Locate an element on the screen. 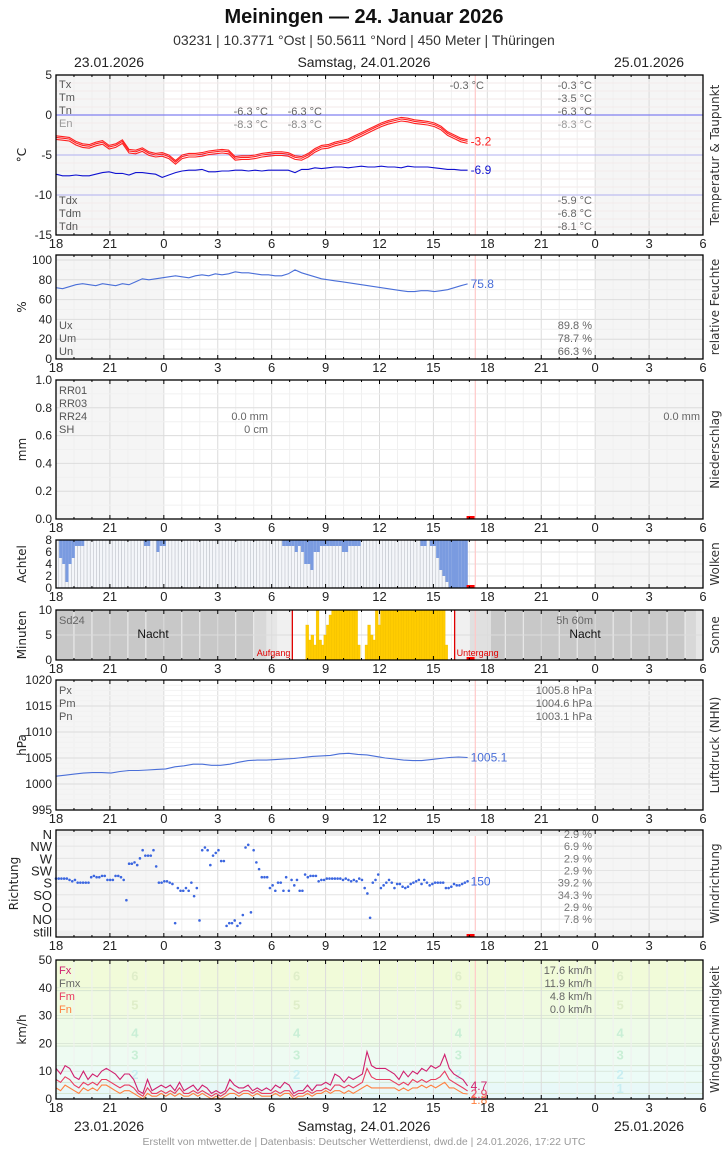  svg-text: 0.8 is located at coordinates (43, 408).